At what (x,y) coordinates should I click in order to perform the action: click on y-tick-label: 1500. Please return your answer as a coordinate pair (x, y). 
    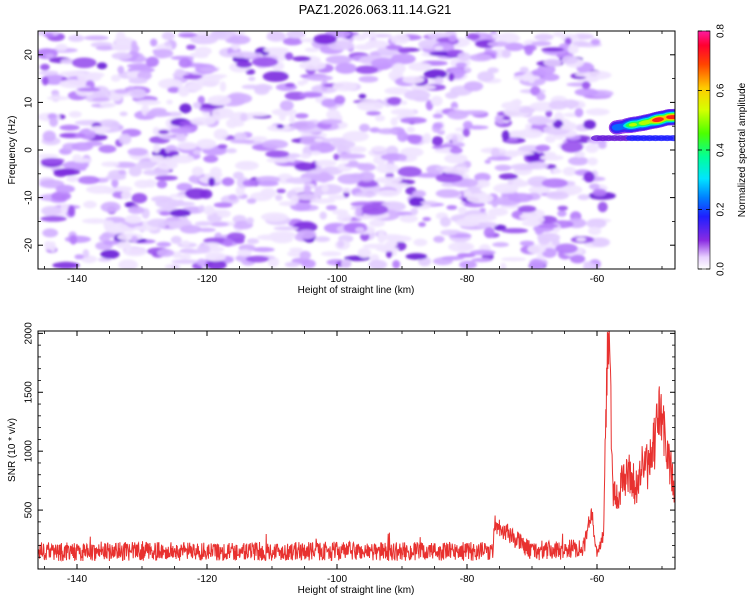
    Looking at the image, I should click on (29, 392).